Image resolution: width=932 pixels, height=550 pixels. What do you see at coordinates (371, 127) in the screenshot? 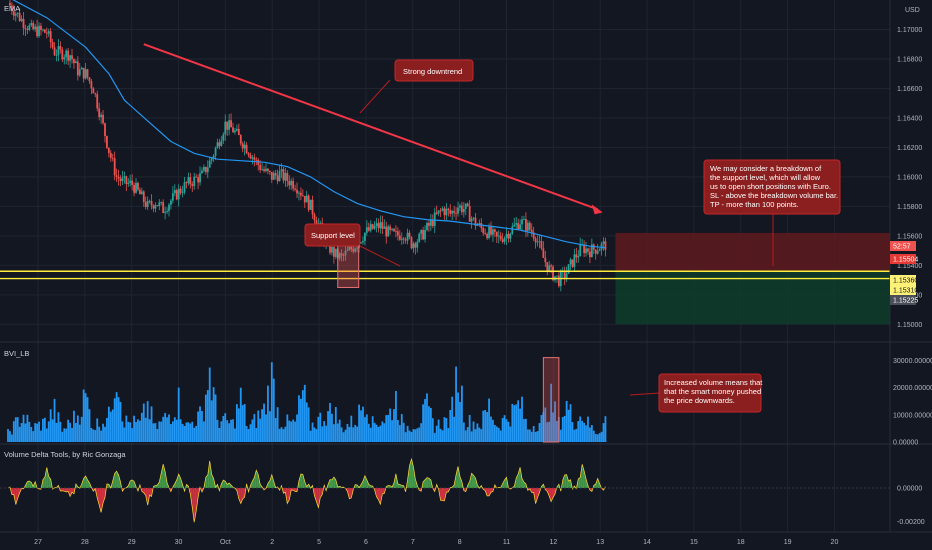
I see `downtrend-line` at bounding box center [371, 127].